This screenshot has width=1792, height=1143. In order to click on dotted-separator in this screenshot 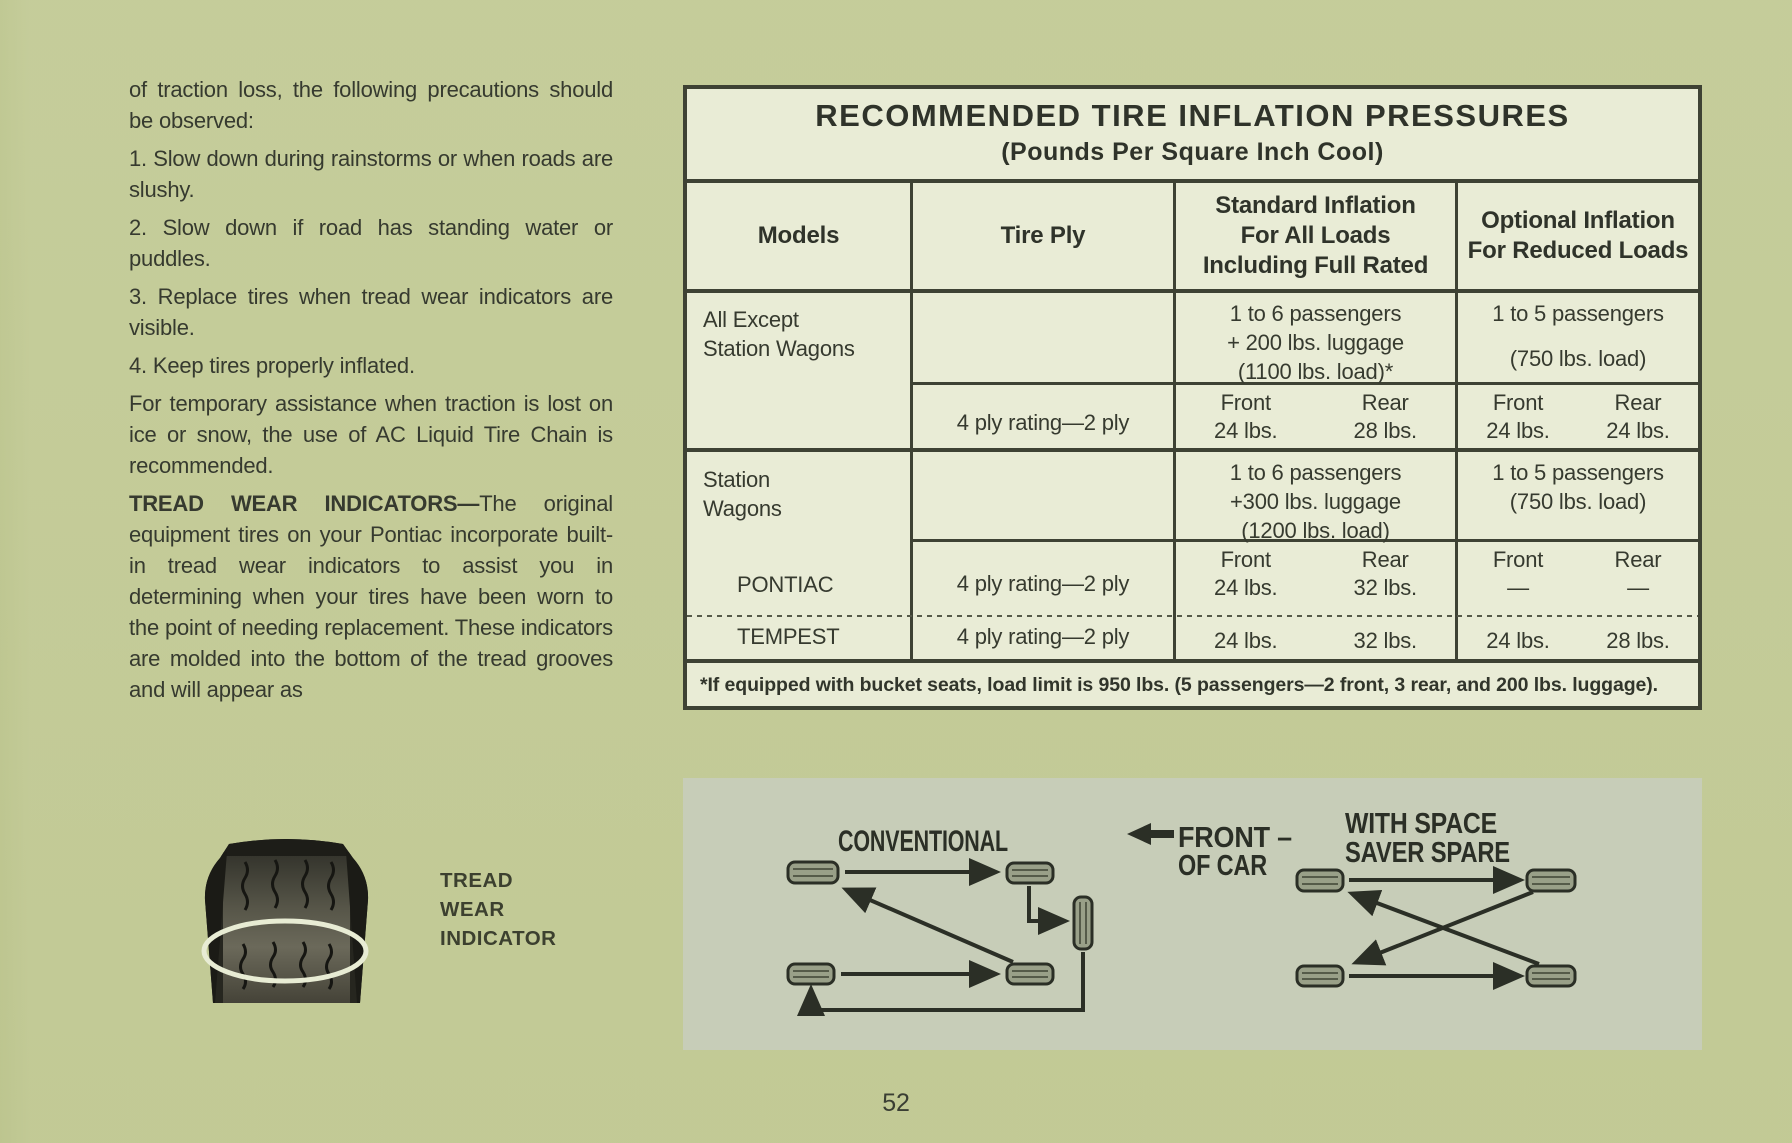, I will do `click(1192, 616)`.